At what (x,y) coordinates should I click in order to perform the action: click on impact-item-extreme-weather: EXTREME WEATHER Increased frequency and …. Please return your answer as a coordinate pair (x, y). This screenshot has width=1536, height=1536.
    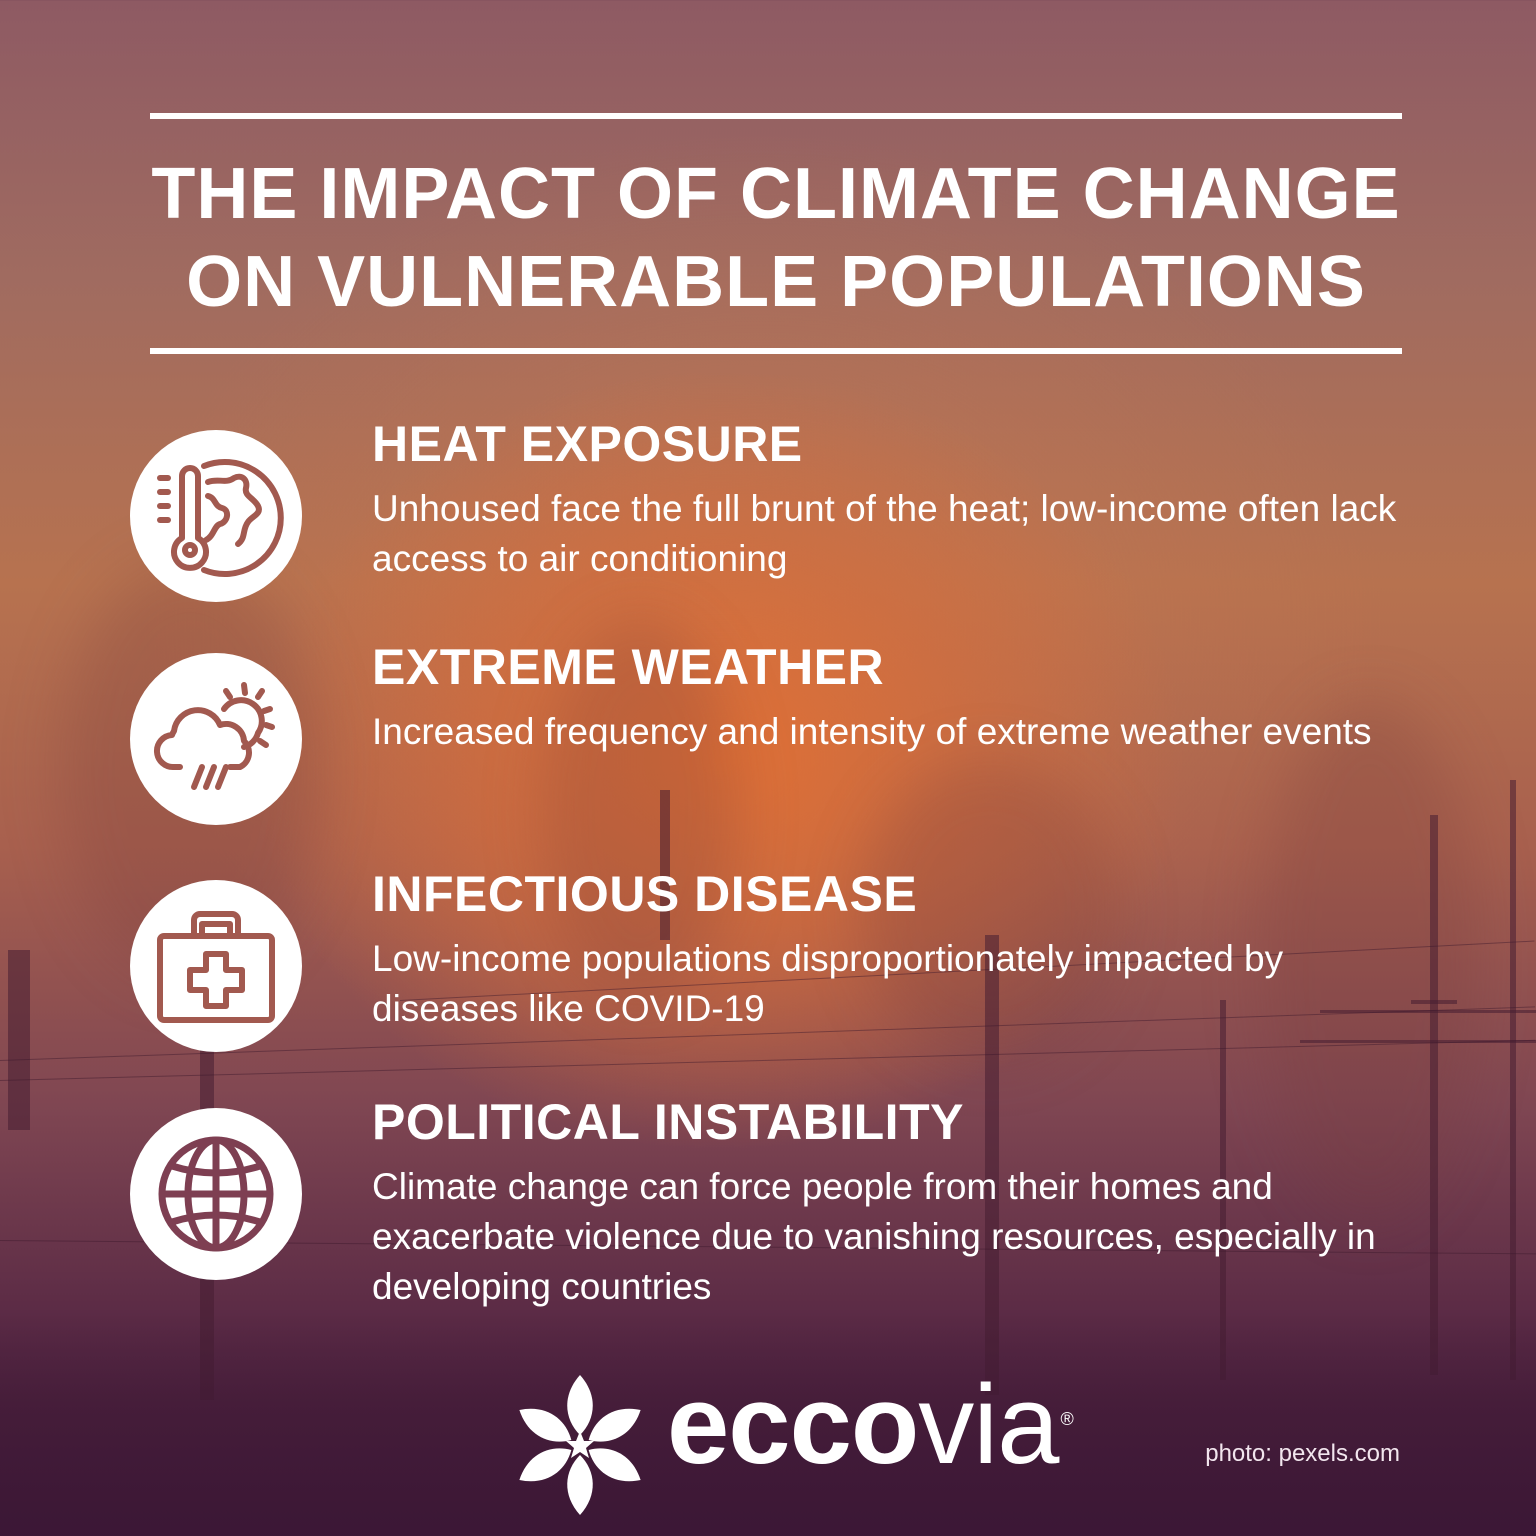
    Looking at the image, I should click on (775, 746).